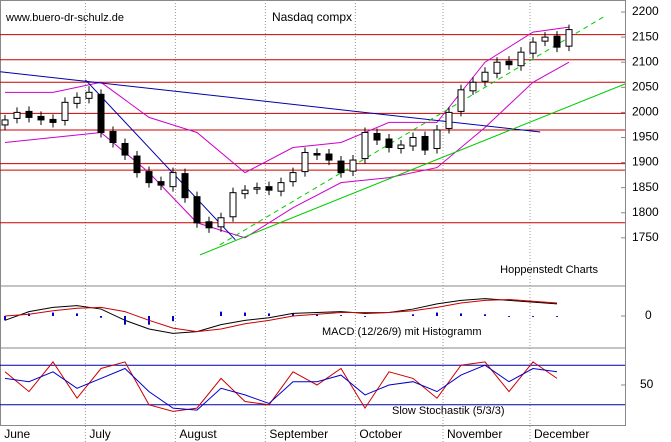  Describe the element at coordinates (645, 162) in the screenshot. I see `y-tick-label: 1900` at that location.